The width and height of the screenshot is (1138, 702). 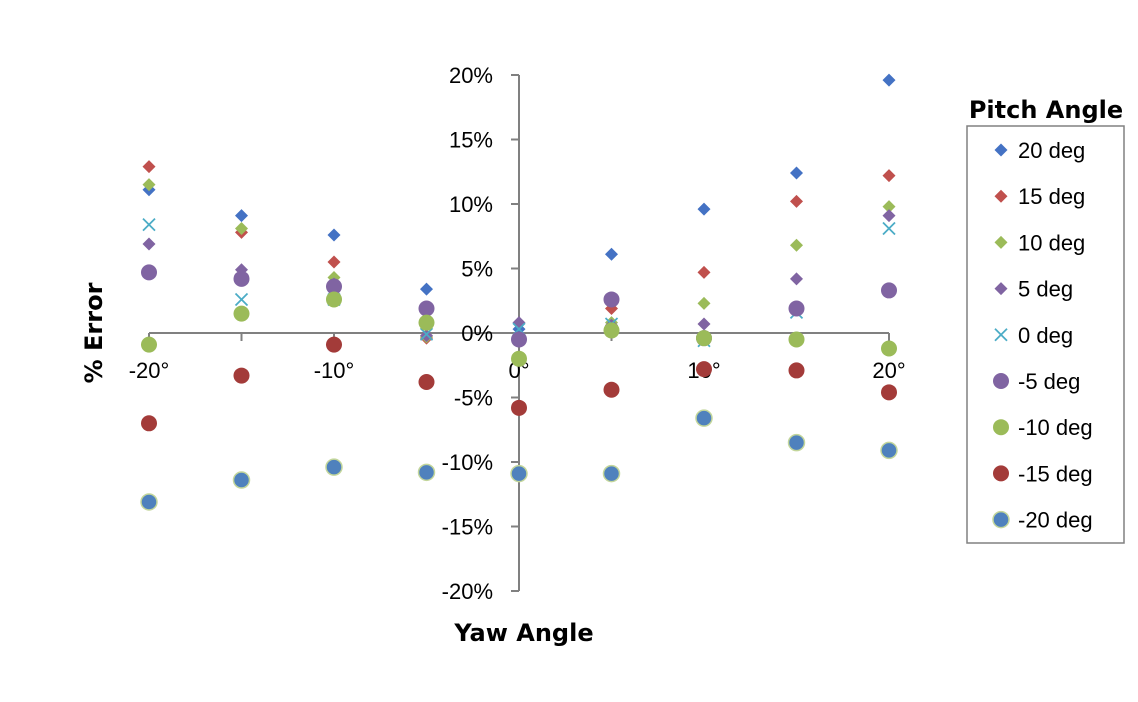 What do you see at coordinates (519, 460) in the screenshot?
I see `series--20-deg` at bounding box center [519, 460].